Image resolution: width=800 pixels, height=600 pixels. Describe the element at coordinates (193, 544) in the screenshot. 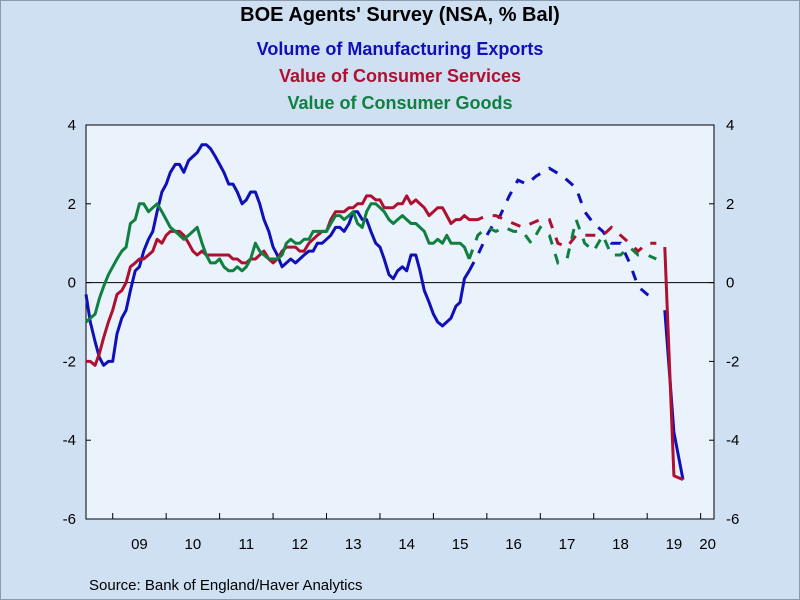

I see `x-tick-label: 10` at that location.